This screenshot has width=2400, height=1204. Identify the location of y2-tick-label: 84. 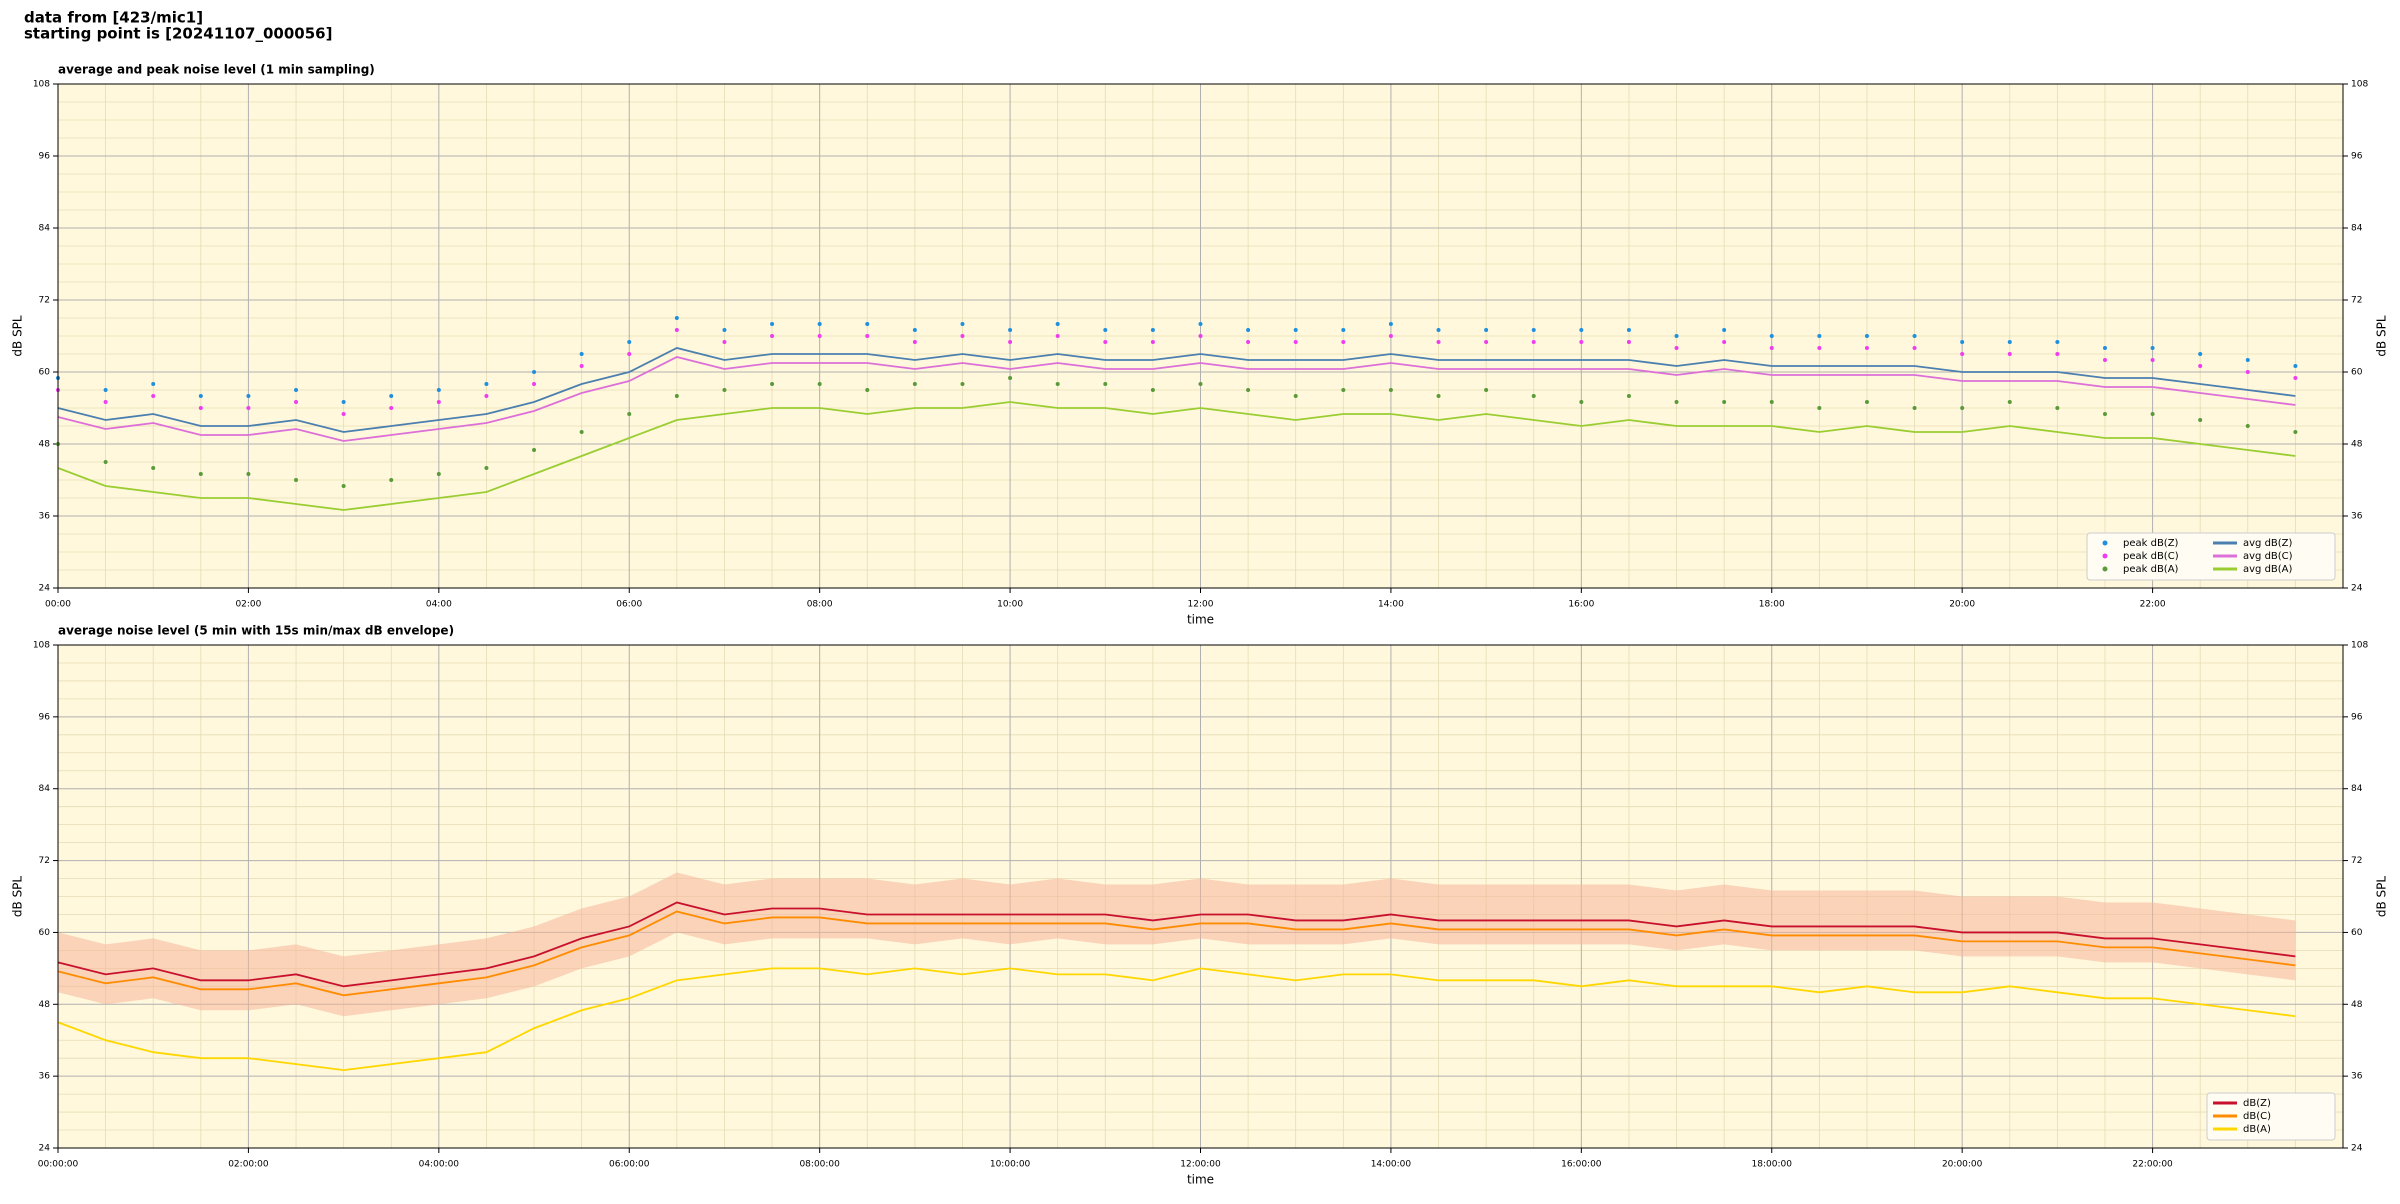
(2357, 789).